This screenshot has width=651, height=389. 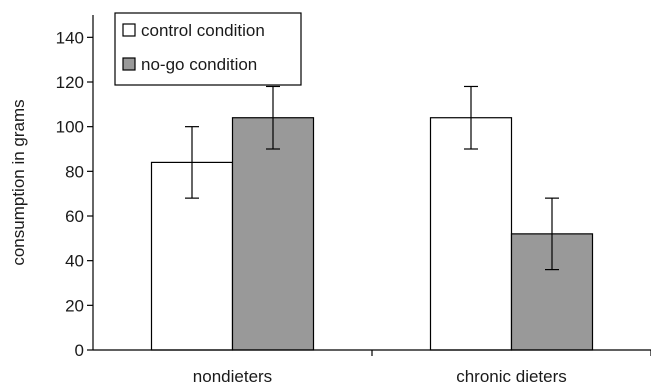 What do you see at coordinates (70, 127) in the screenshot?
I see `y-tick-label: 100` at bounding box center [70, 127].